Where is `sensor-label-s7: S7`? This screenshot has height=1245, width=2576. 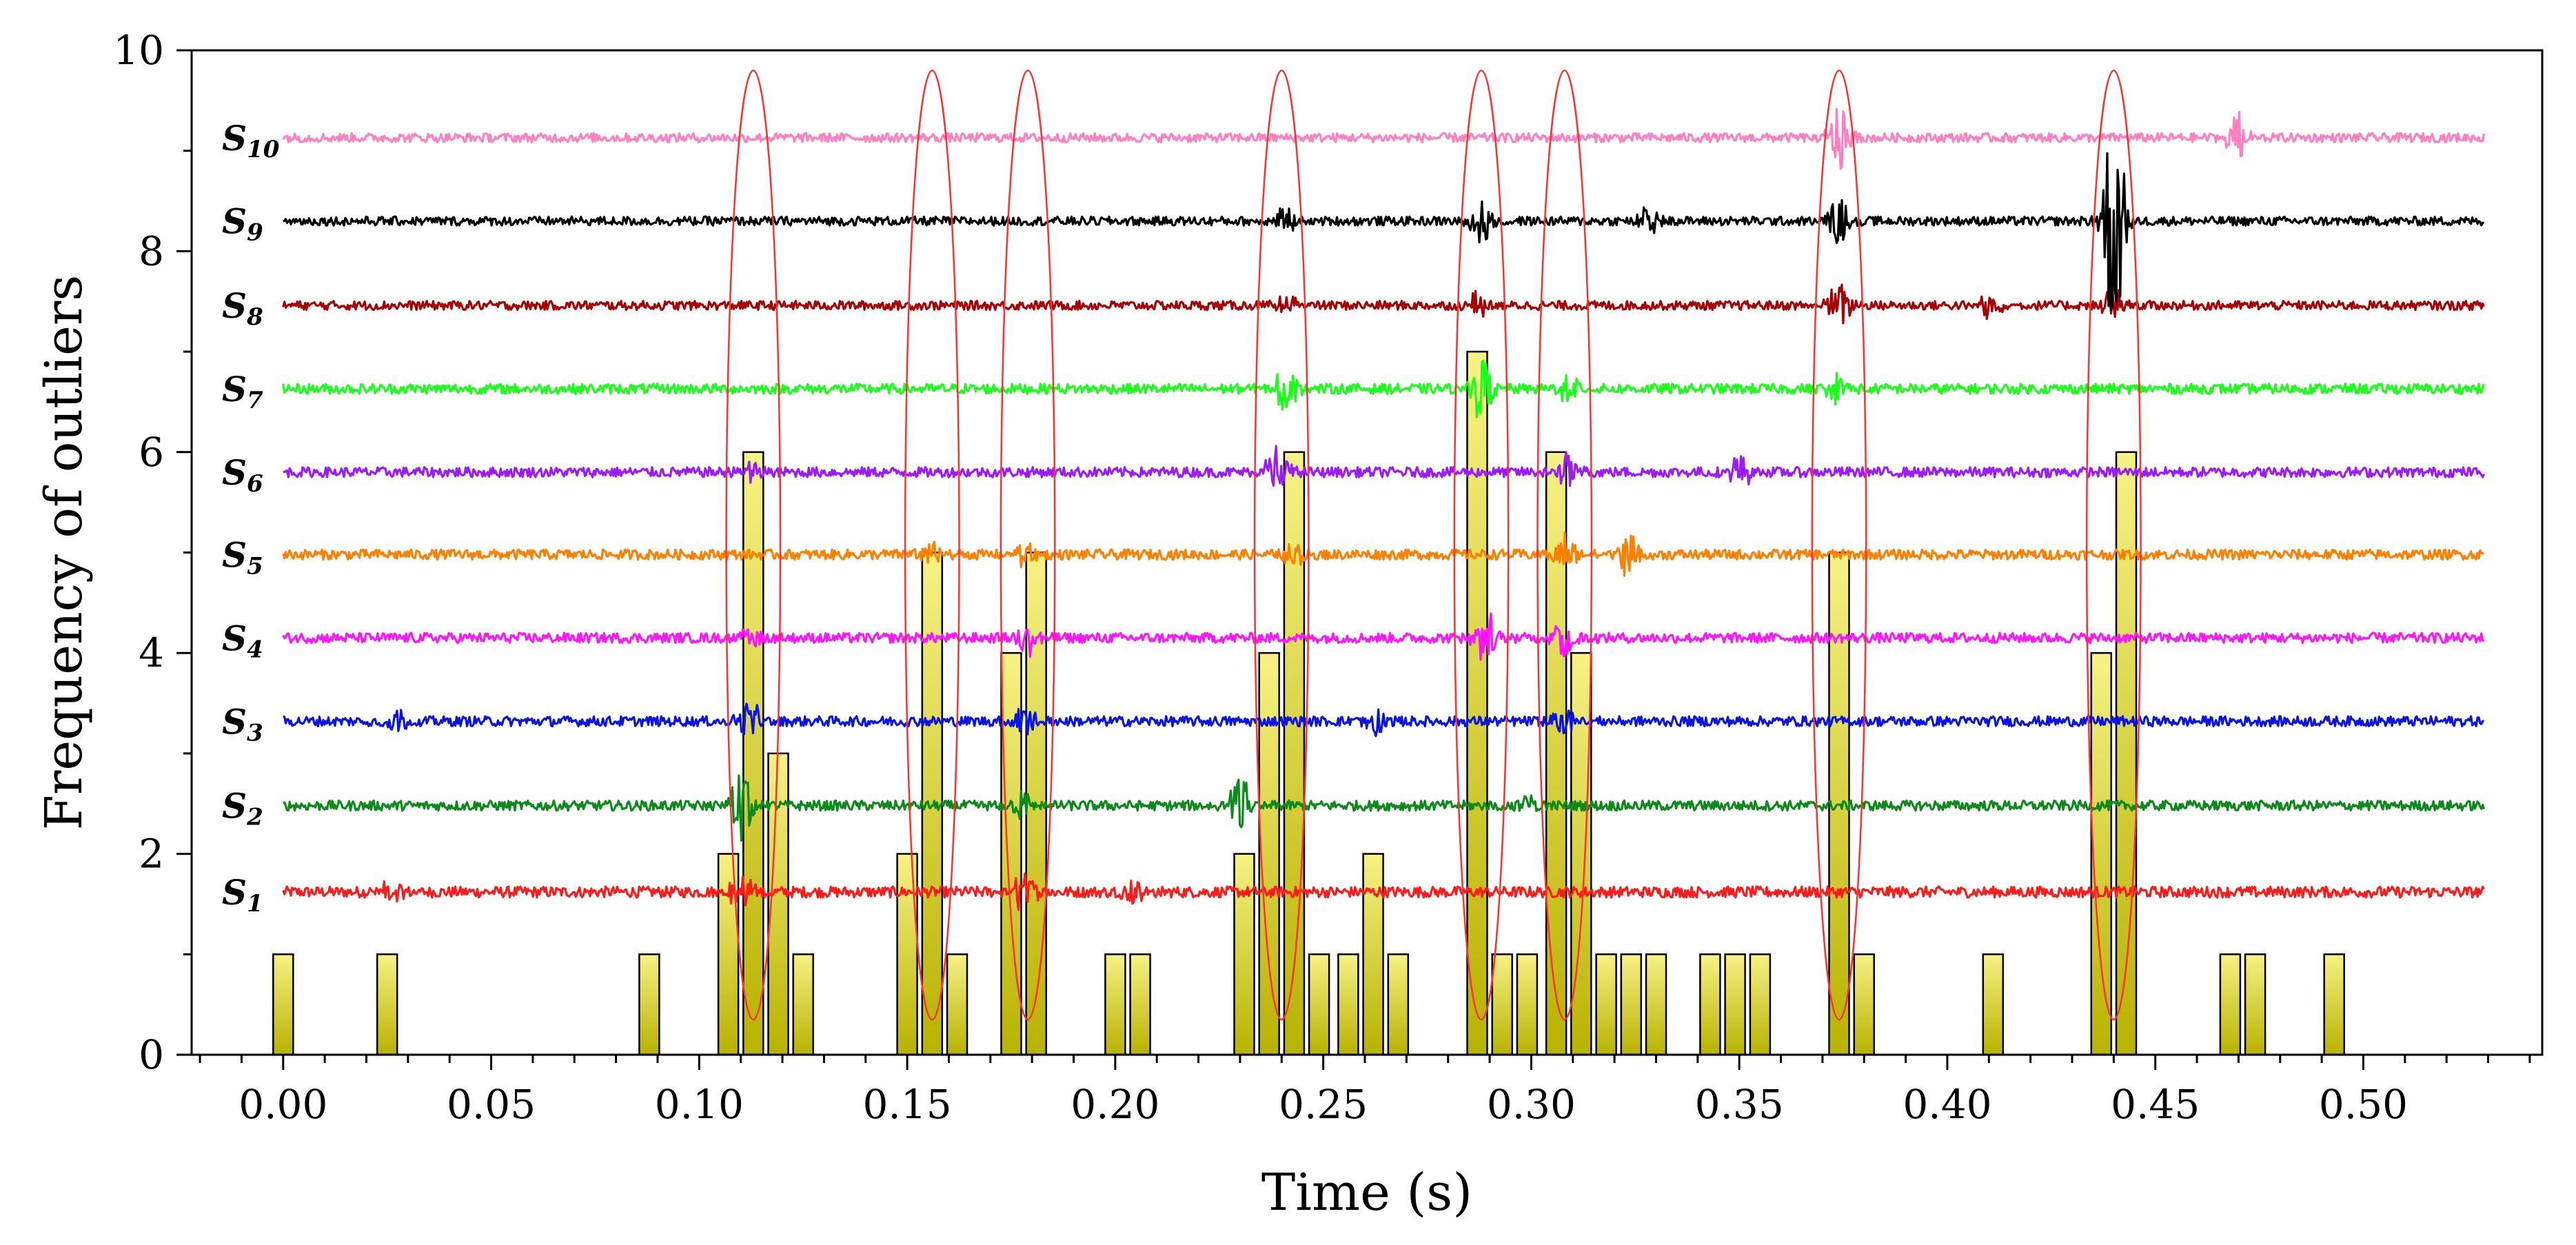
sensor-label-s7: S7 is located at coordinates (242, 391).